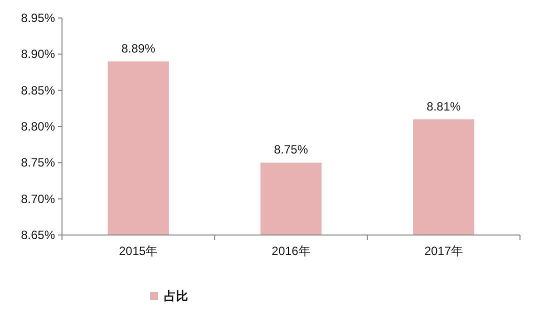 This screenshot has width=550, height=327. What do you see at coordinates (138, 48) in the screenshot?
I see `data-label: 8.89%` at bounding box center [138, 48].